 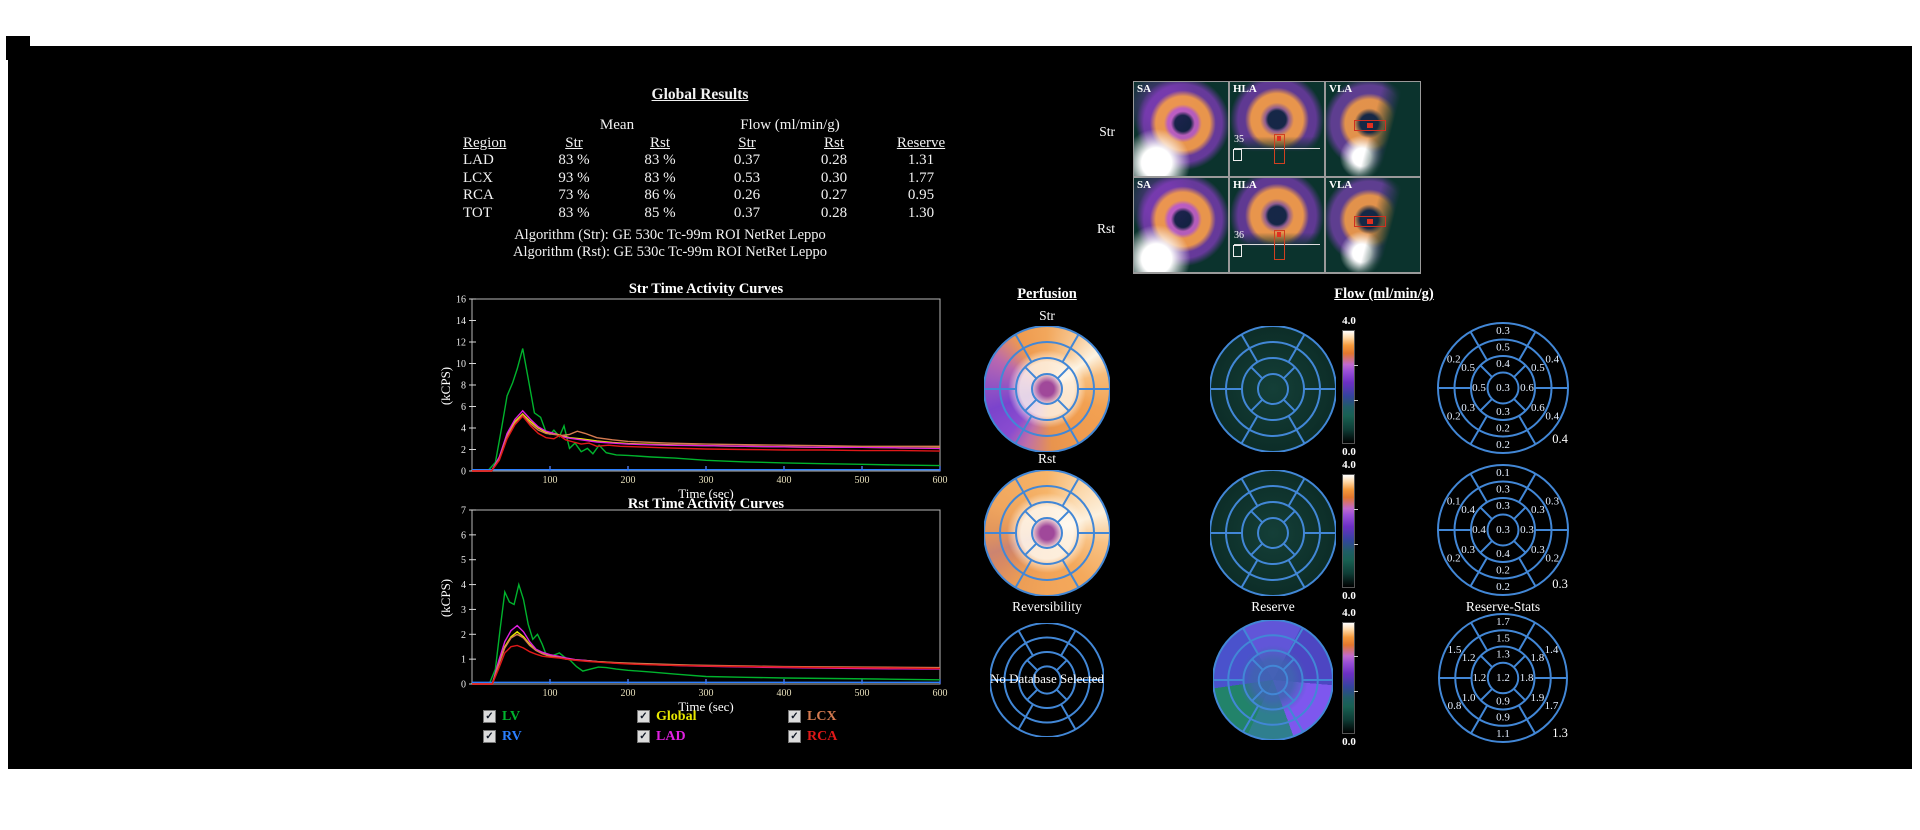 I want to click on legend-label: RCA, so click(x=822, y=736).